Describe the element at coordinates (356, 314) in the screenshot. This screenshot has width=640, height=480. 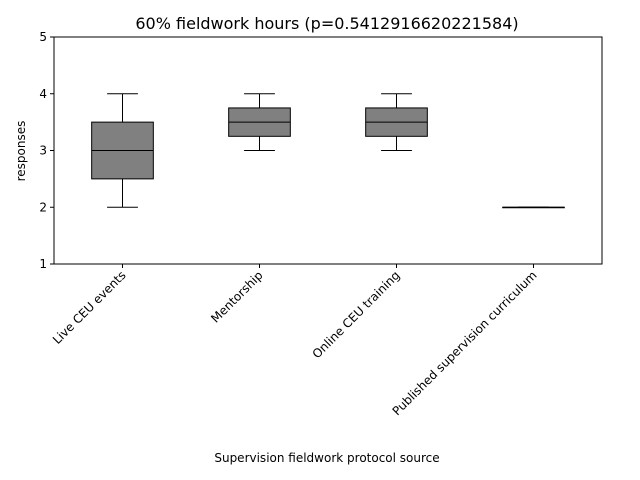
I see `x-tick-label: Online CEU training` at that location.